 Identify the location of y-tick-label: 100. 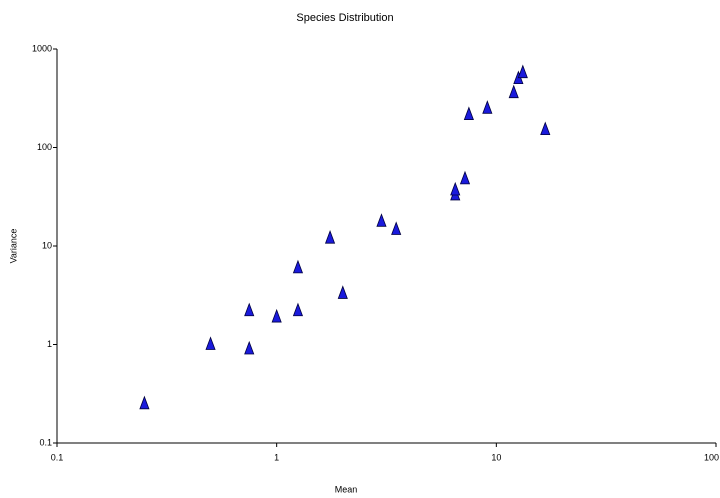
(44, 147).